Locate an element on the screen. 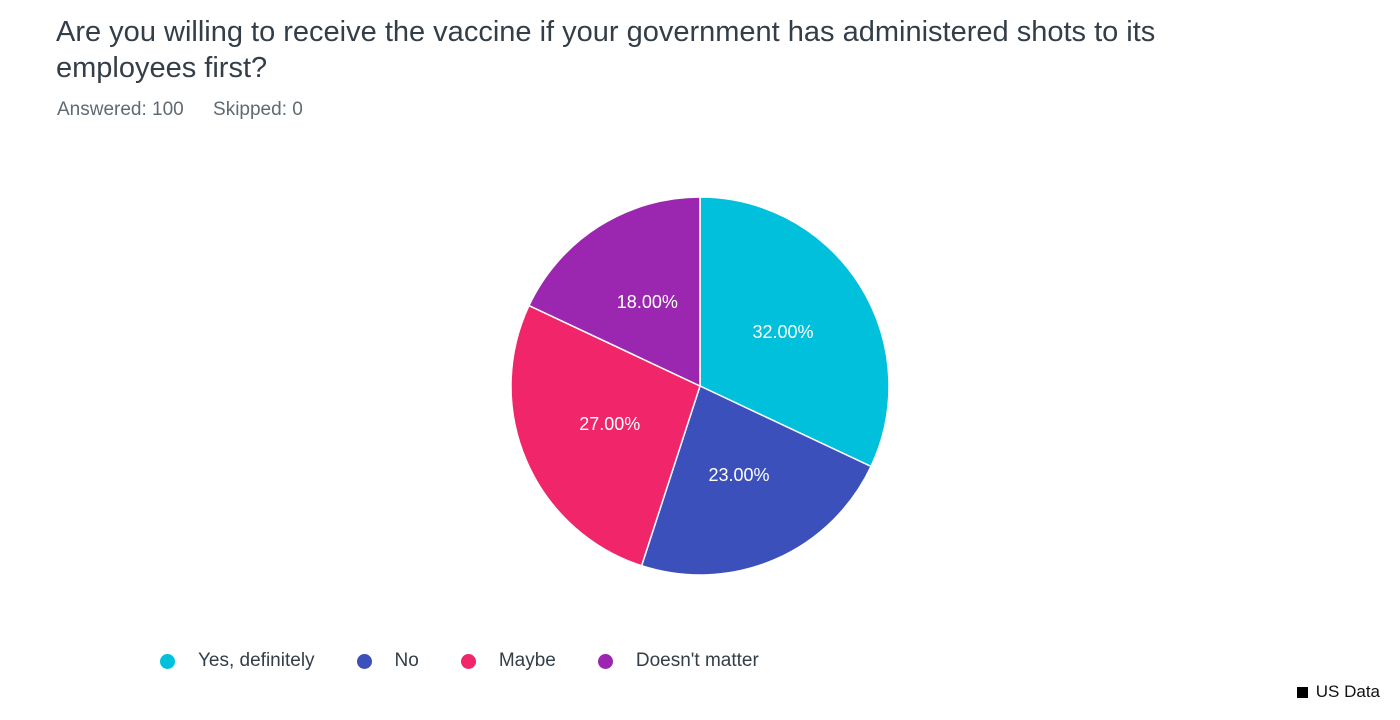  legend-label-no: No is located at coordinates (406, 660).